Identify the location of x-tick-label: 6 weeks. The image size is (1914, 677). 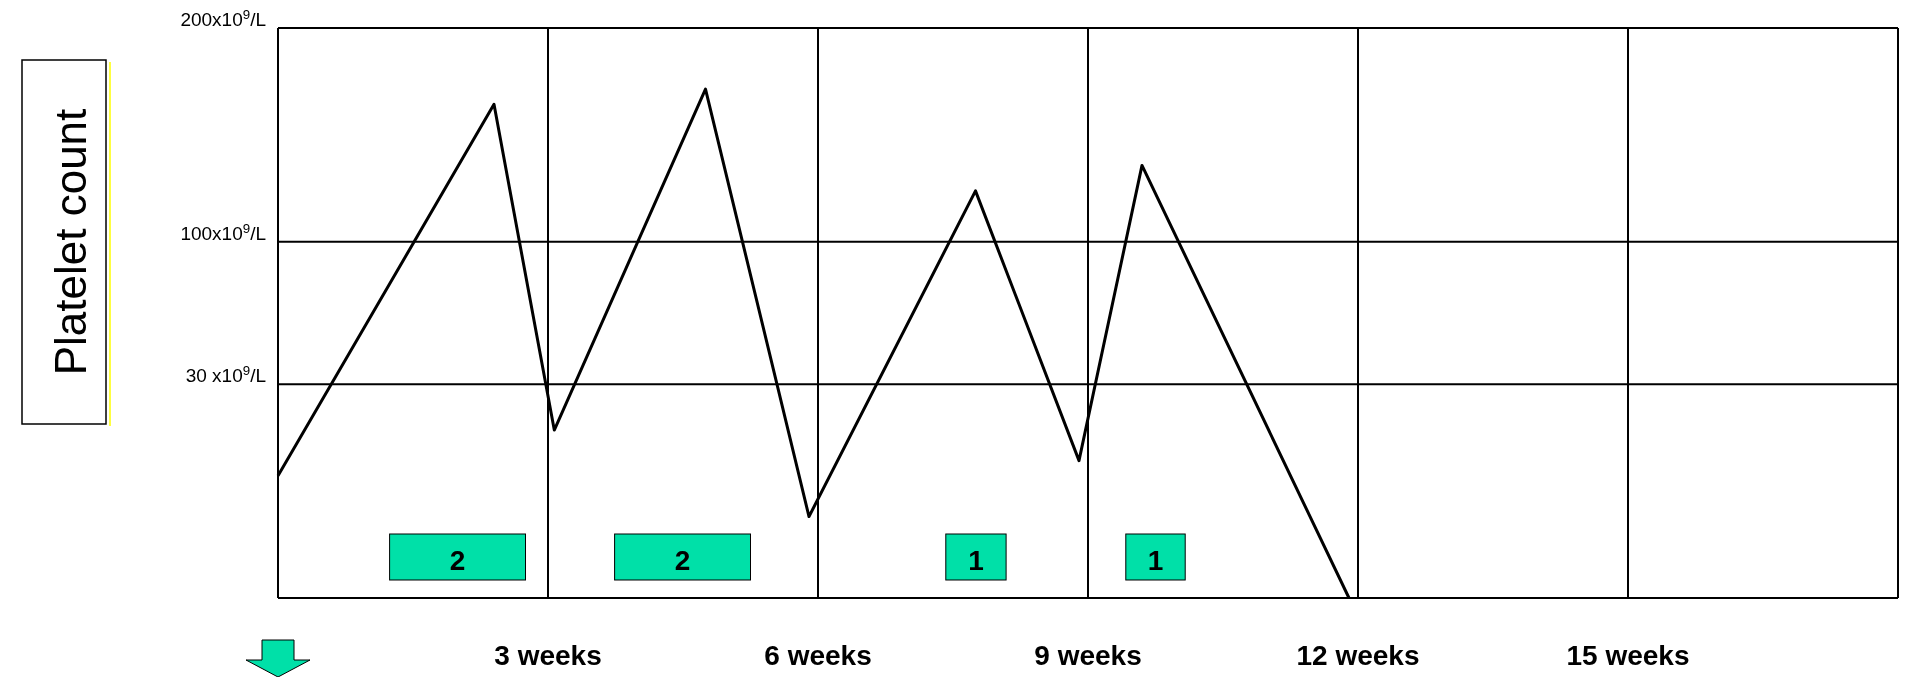
(818, 655).